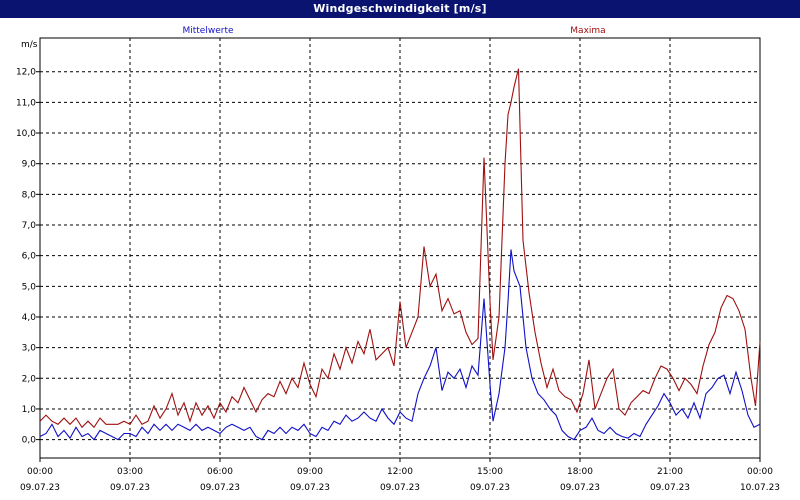 This screenshot has height=500, width=800. What do you see at coordinates (29, 165) in the screenshot?
I see `y-tick-label: 9,0` at bounding box center [29, 165].